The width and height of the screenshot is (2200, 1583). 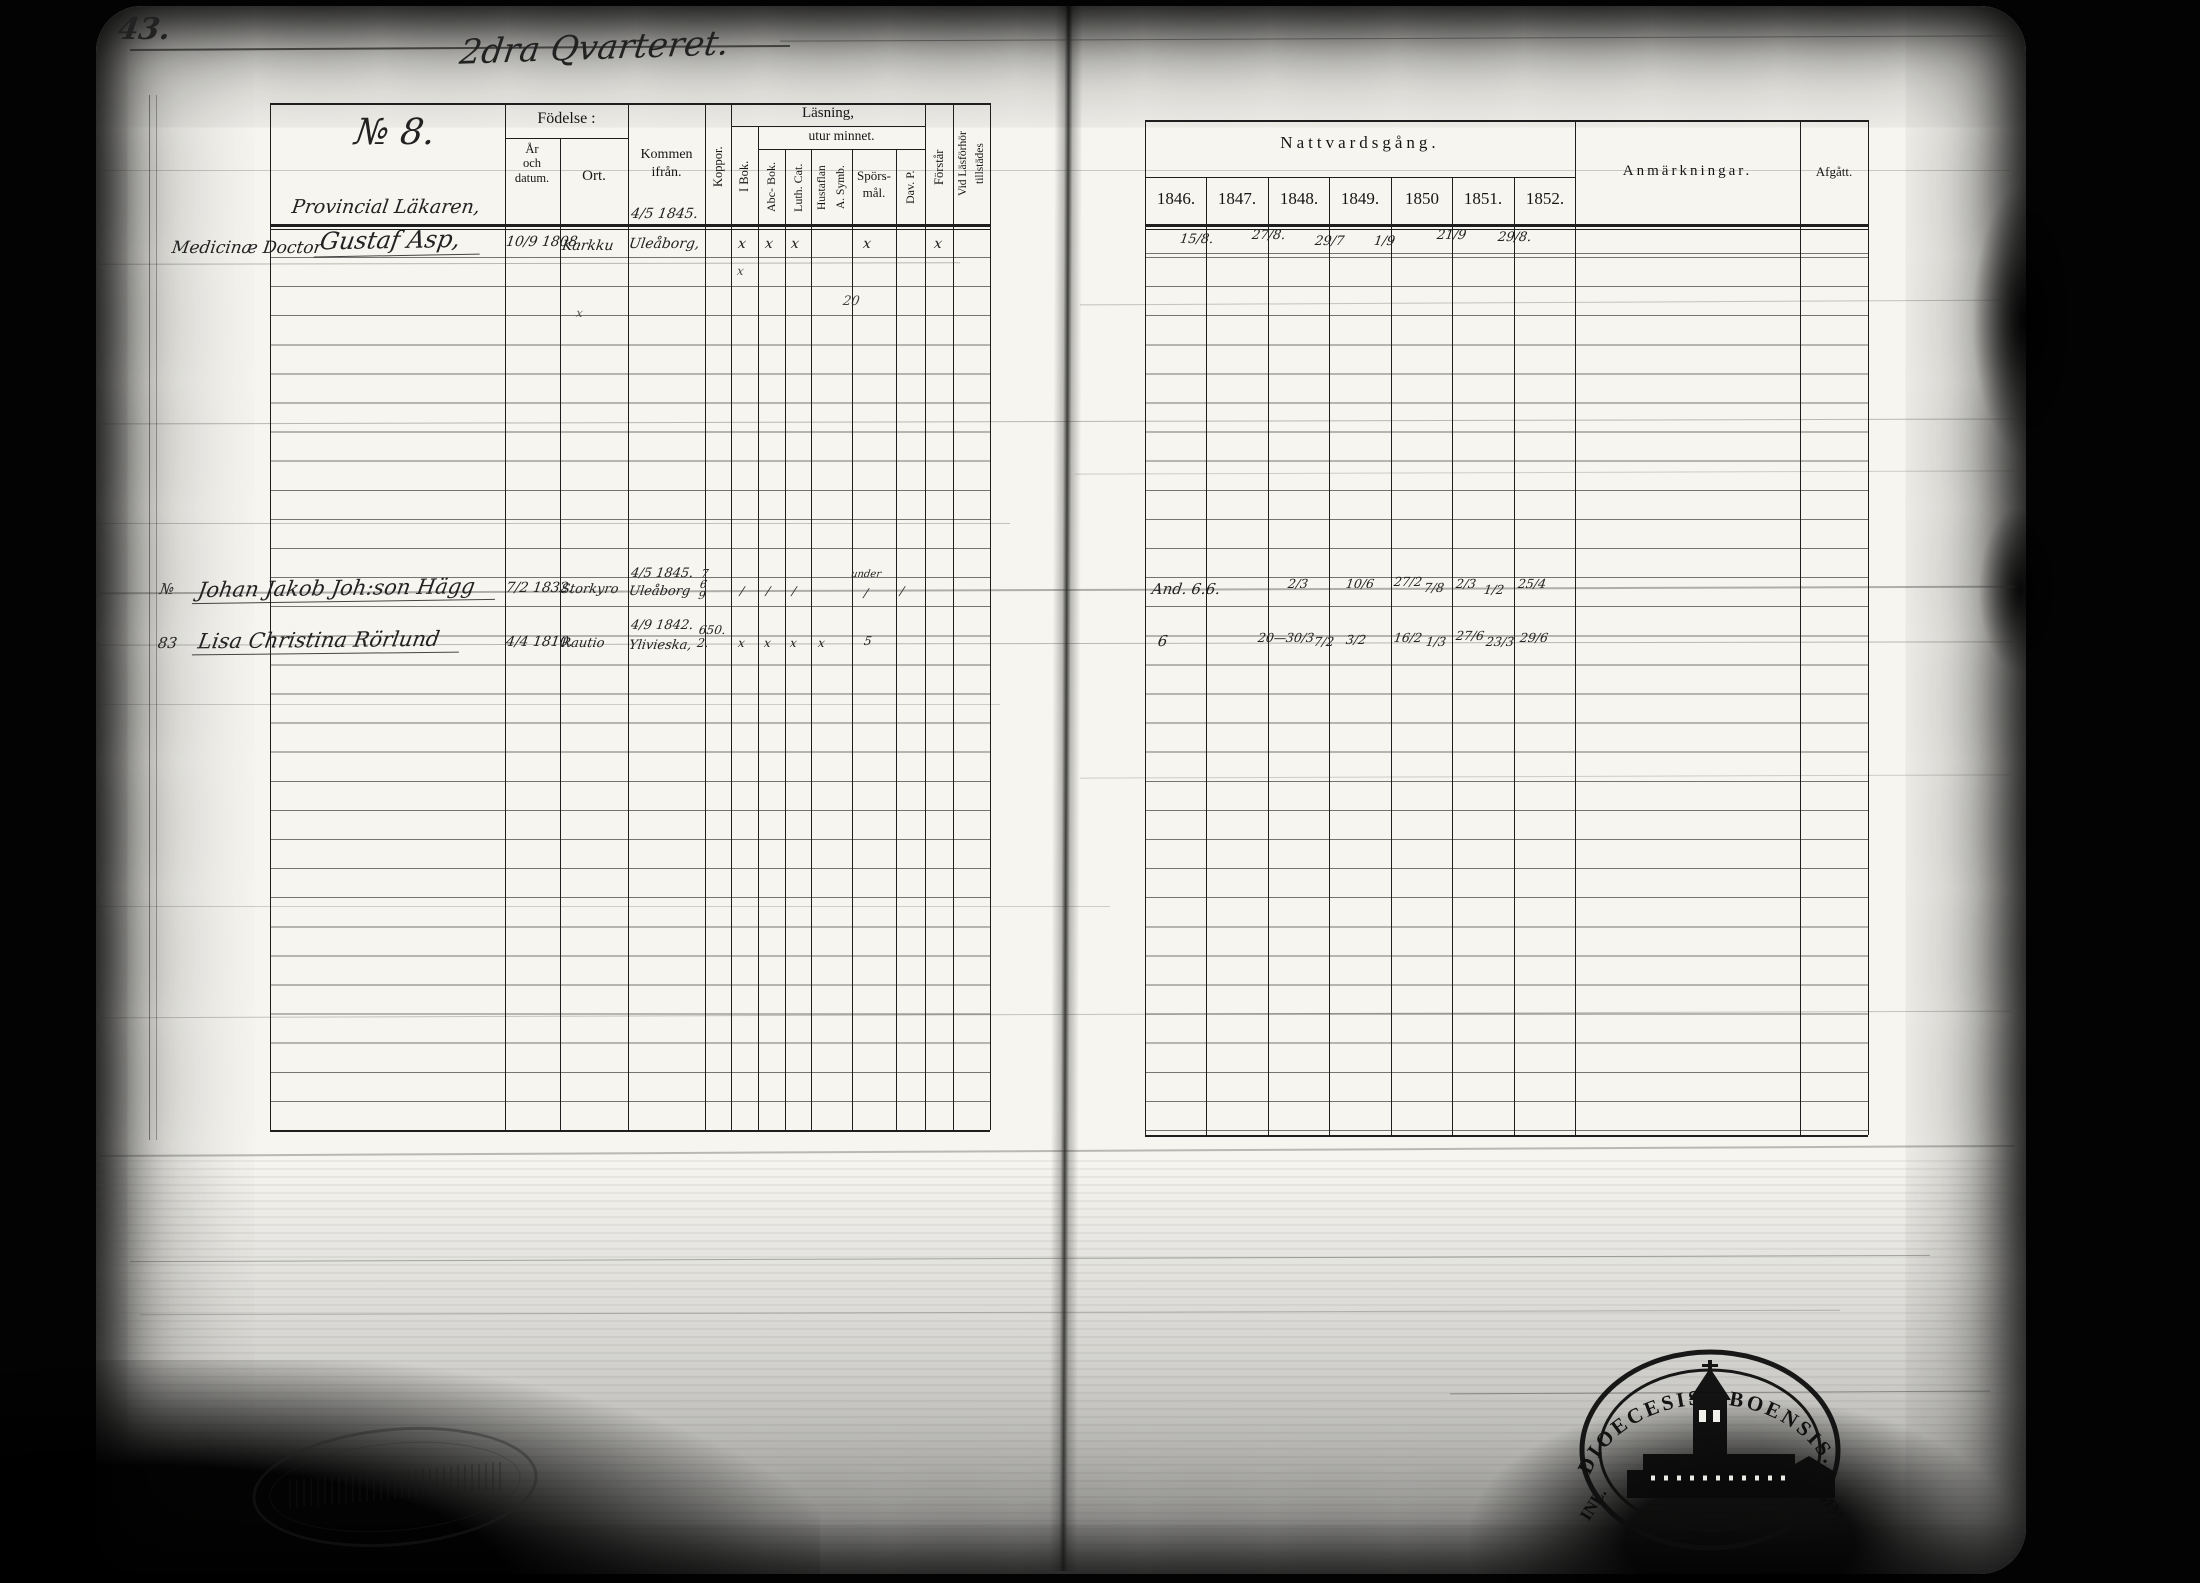 What do you see at coordinates (345, 589) in the screenshot?
I see `rowA-name: Johan Jakob Joh:son Hägg` at bounding box center [345, 589].